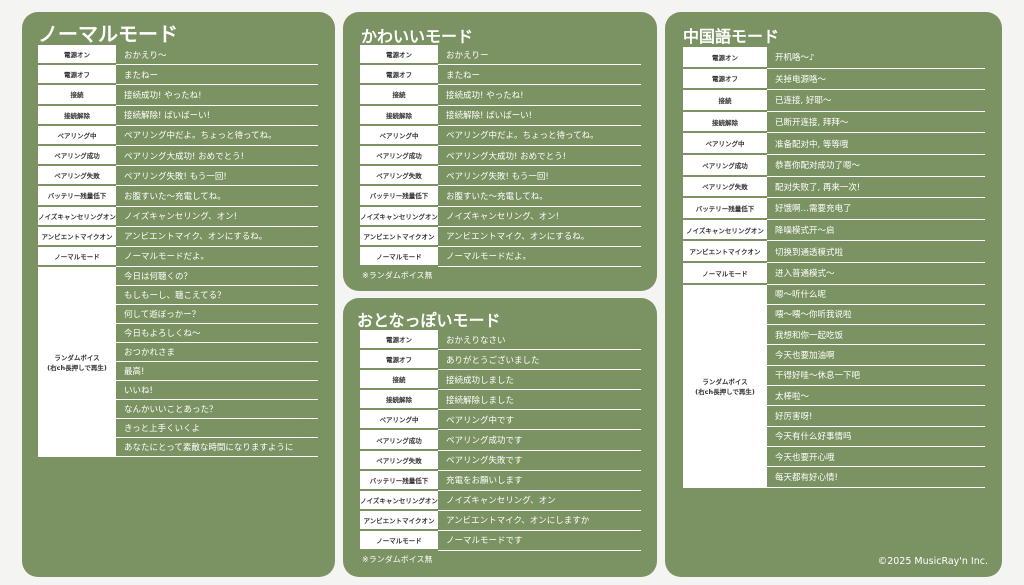  Describe the element at coordinates (539, 461) in the screenshot. I see `row-value: ペアリング失敗です` at that location.